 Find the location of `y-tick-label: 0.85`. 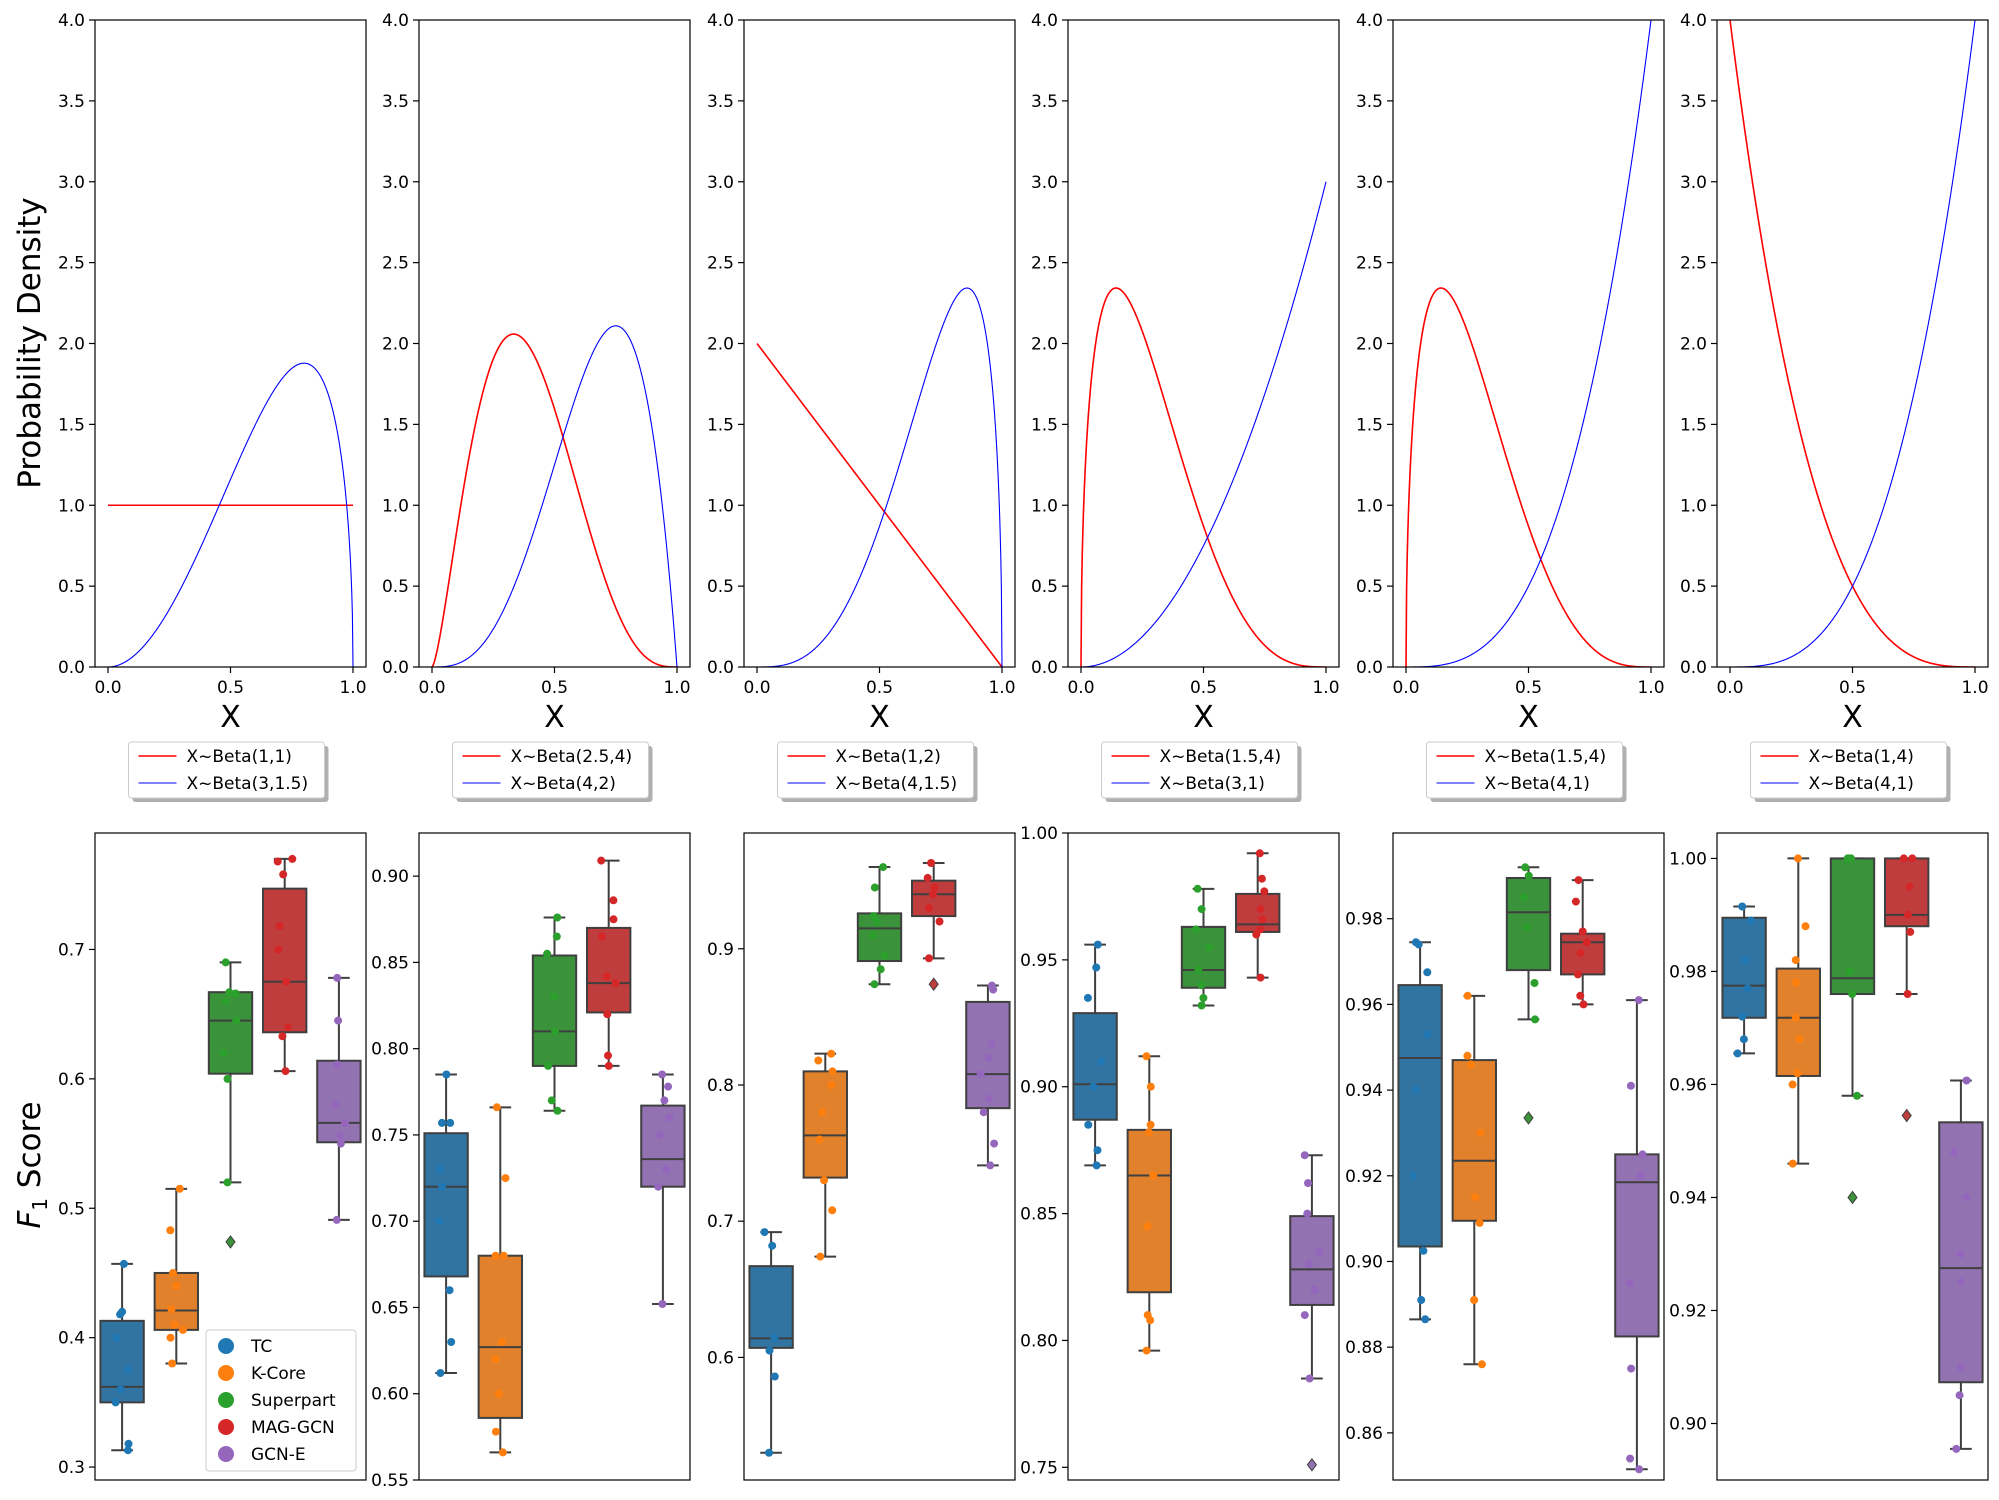

y-tick-label: 0.85 is located at coordinates (1039, 1215).